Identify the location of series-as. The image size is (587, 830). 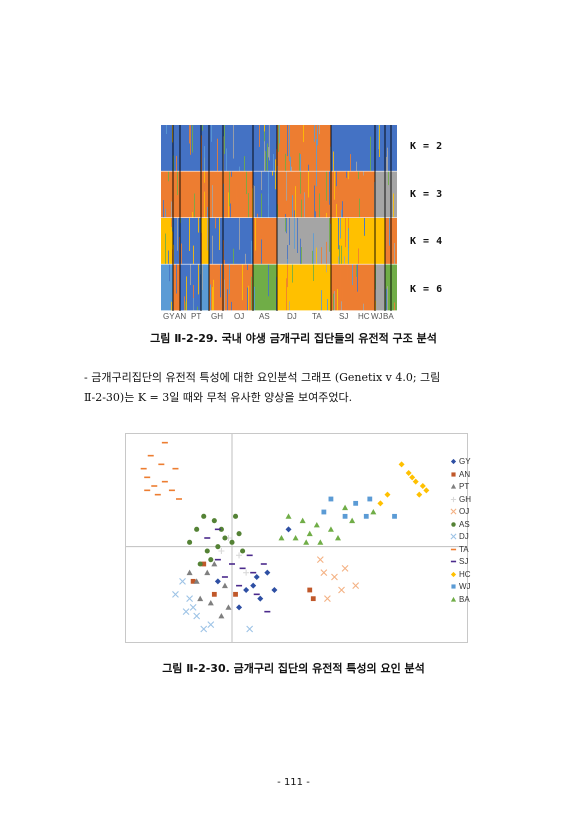
(216, 540).